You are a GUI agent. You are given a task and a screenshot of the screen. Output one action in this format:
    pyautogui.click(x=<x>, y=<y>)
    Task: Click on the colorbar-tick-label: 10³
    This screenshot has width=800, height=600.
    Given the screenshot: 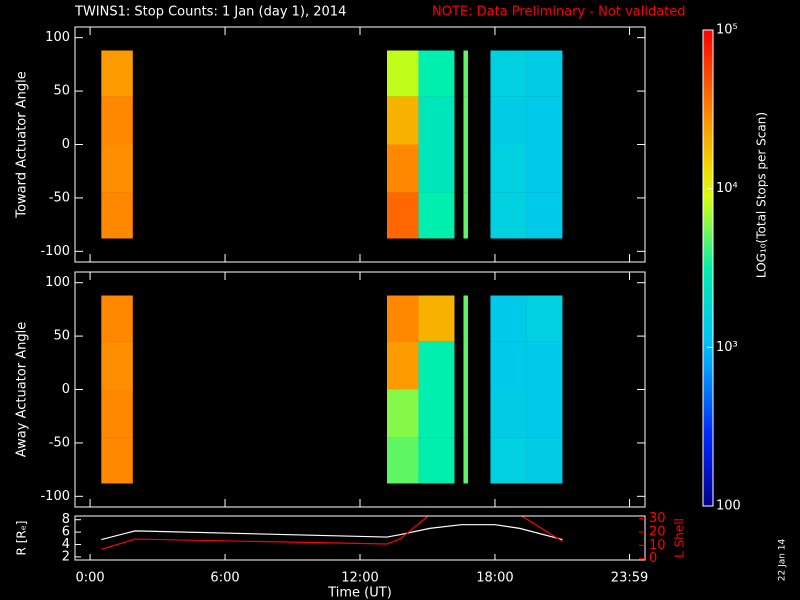 What is the action you would take?
    pyautogui.click(x=727, y=347)
    